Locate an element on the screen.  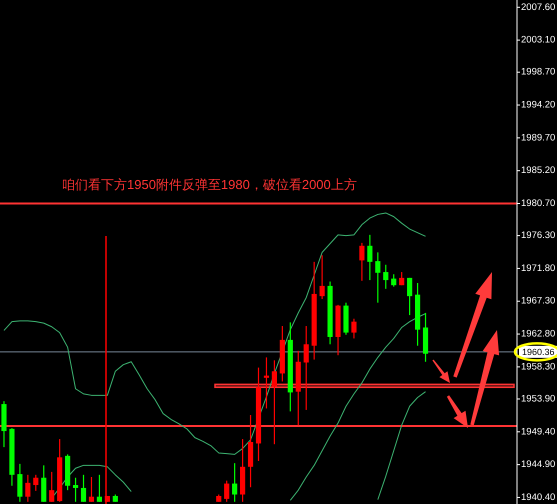
annotation: 咱们看下方1950附件反弹至1980，破位看2000上方 is located at coordinates (209, 184).